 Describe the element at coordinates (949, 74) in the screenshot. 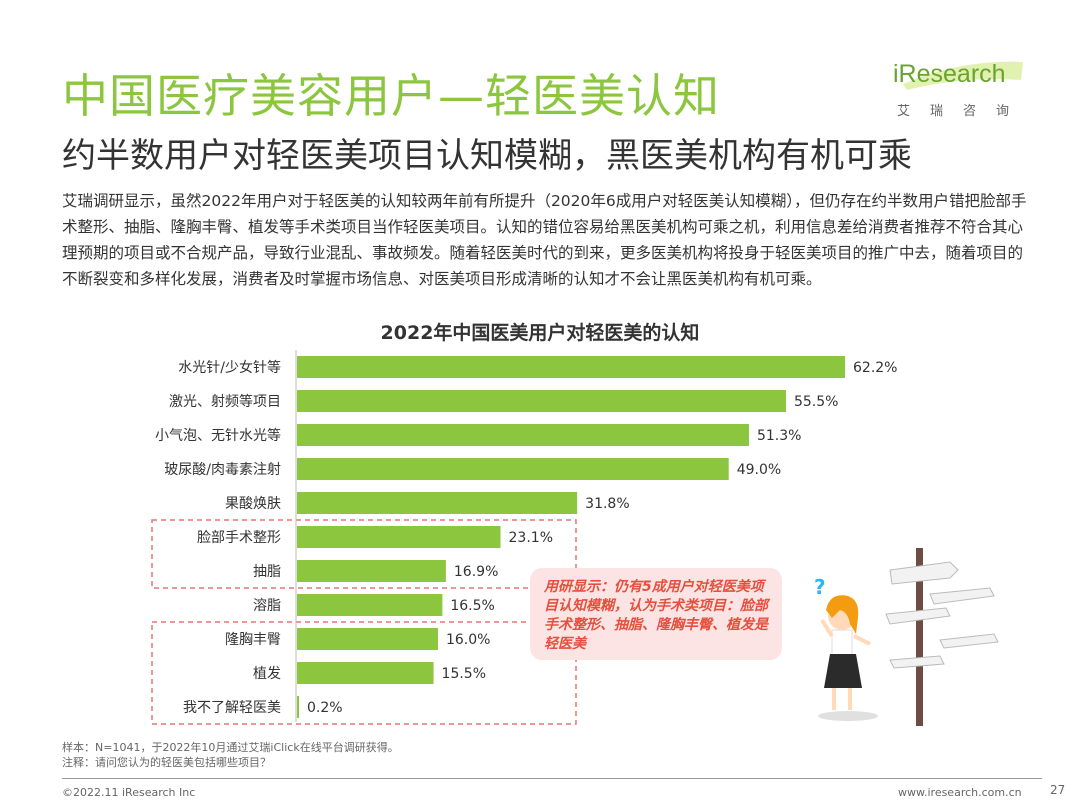

I see `logo-text: iResearch` at that location.